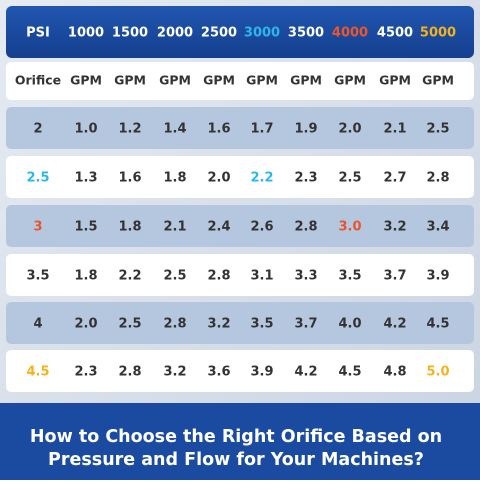 This screenshot has height=484, width=480. What do you see at coordinates (261, 227) in the screenshot?
I see `table-cell: 2.6` at bounding box center [261, 227].